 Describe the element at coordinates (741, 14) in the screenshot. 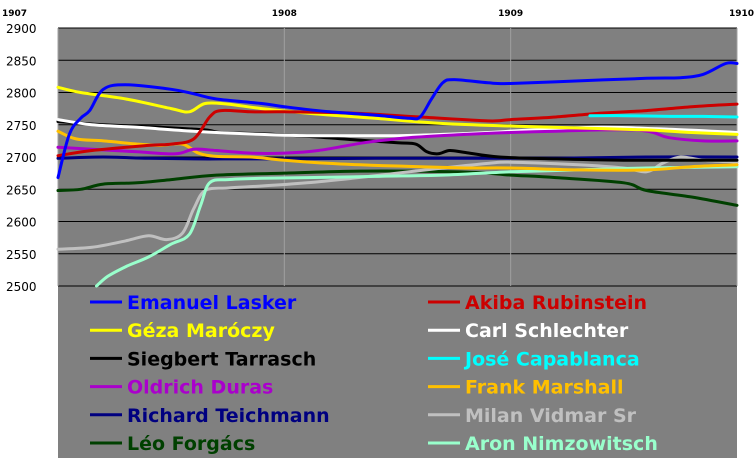

I see `x-tick-label: 1910` at that location.